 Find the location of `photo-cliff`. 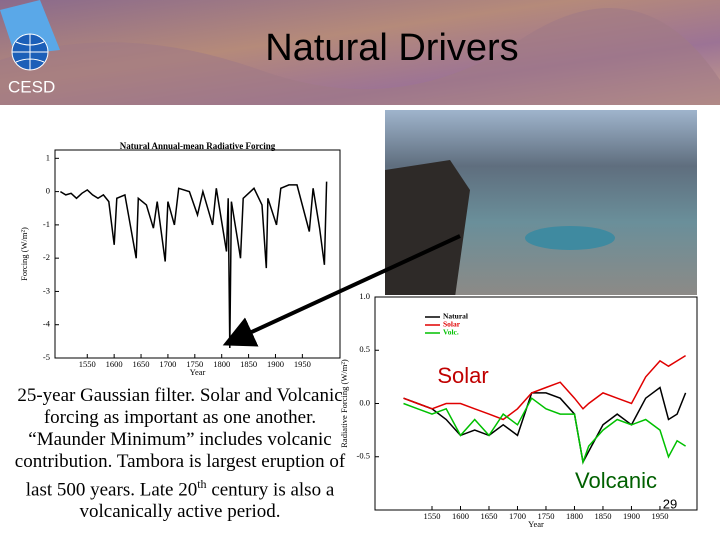

photo-cliff is located at coordinates (427, 228).